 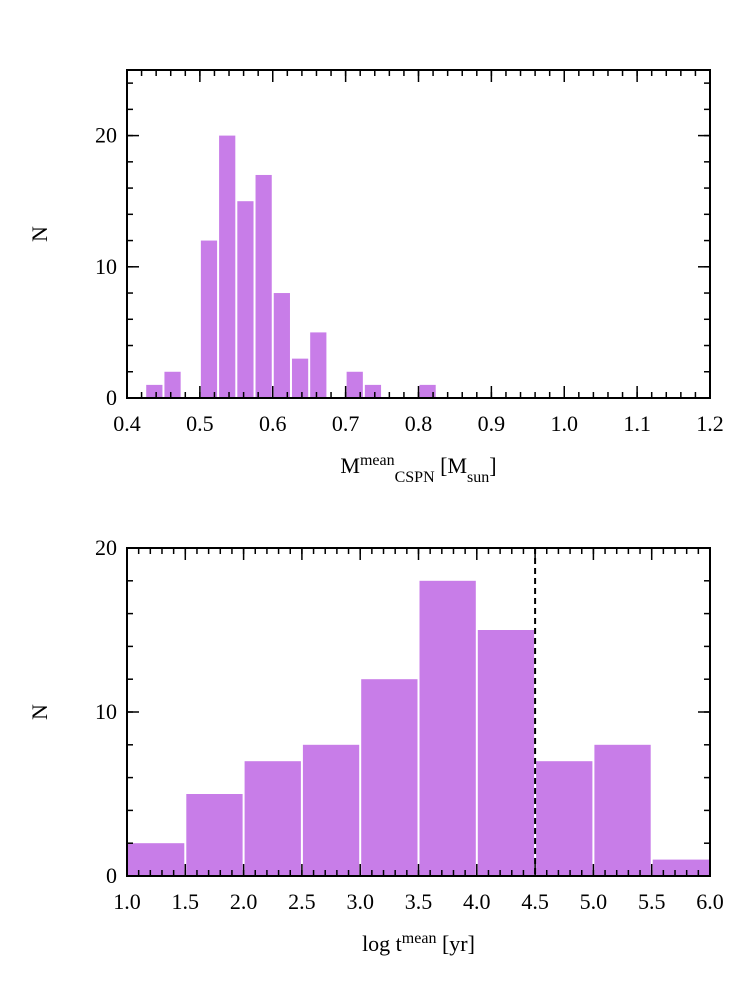 What do you see at coordinates (419, 901) in the screenshot?
I see `x-tick-label: 3.5` at bounding box center [419, 901].